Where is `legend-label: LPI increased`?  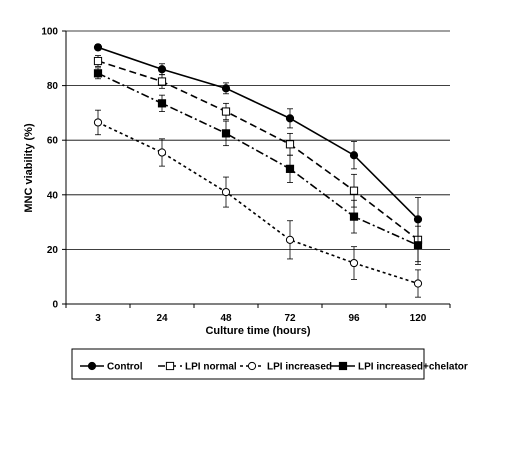
legend-label: LPI increased is located at coordinates (299, 367).